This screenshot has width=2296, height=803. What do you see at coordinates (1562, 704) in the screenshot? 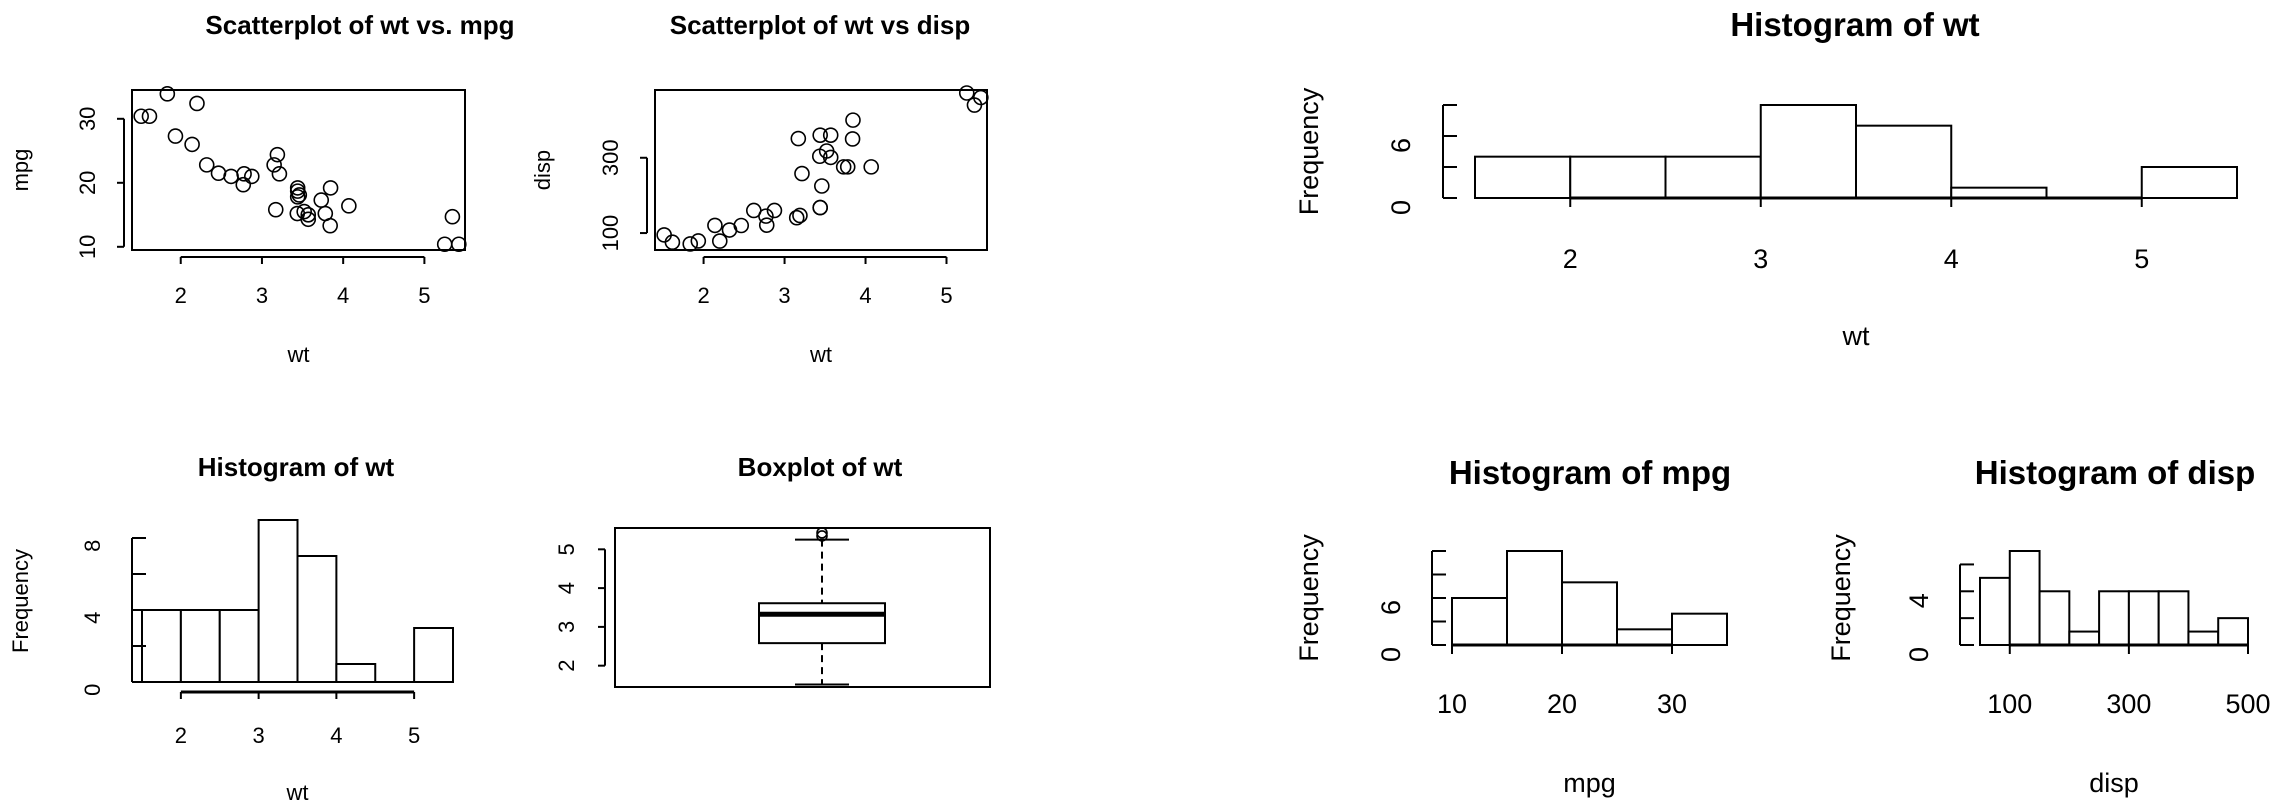
I see `x-tick-label: 20` at bounding box center [1562, 704].